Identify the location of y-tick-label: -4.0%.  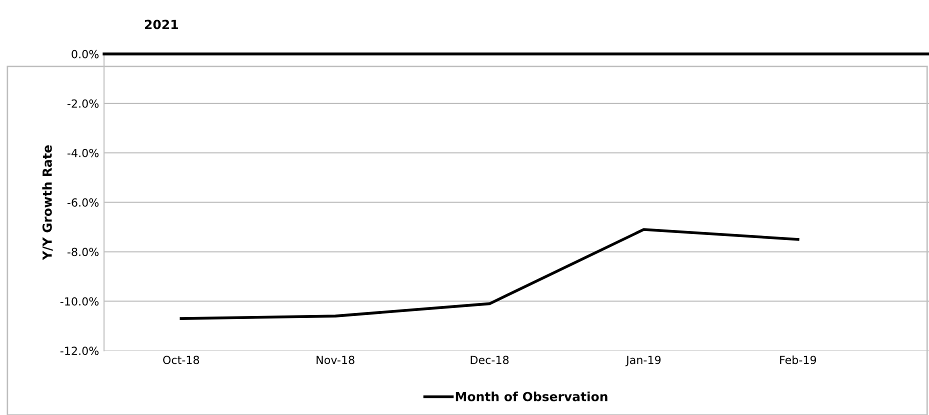
(83, 153).